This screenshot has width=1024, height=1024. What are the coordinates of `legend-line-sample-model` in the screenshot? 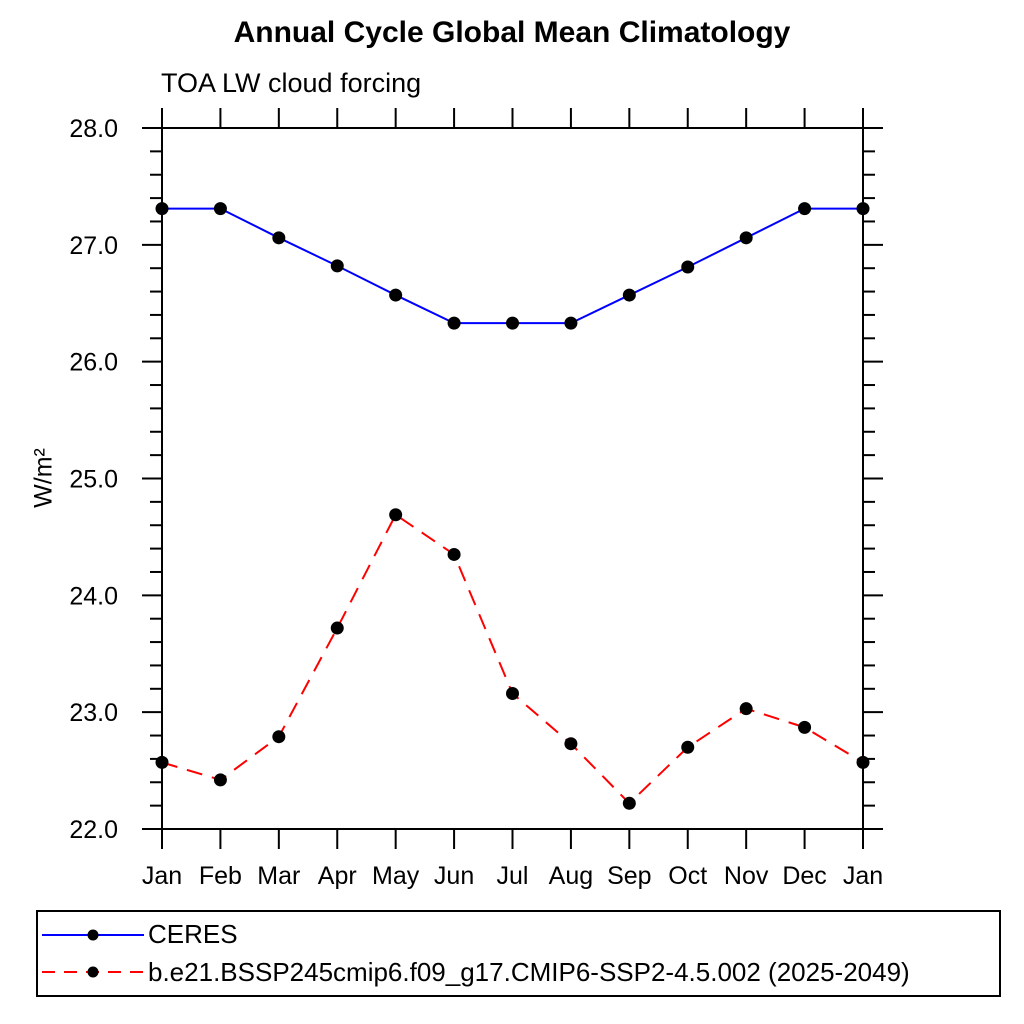 It's located at (93, 972).